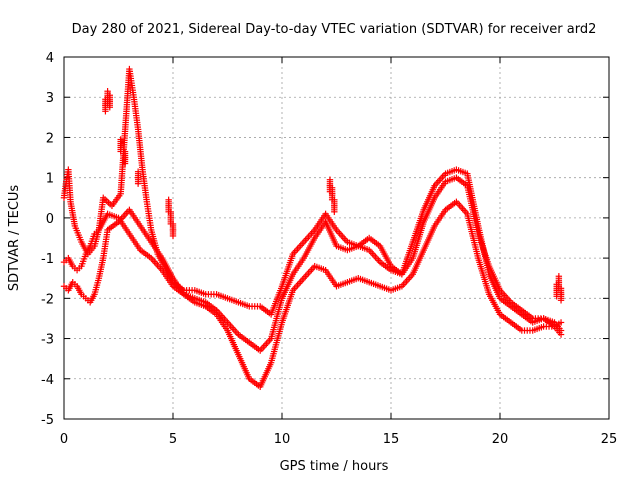 This screenshot has height=480, width=640. I want to click on y-tick-label: -3, so click(47, 340).